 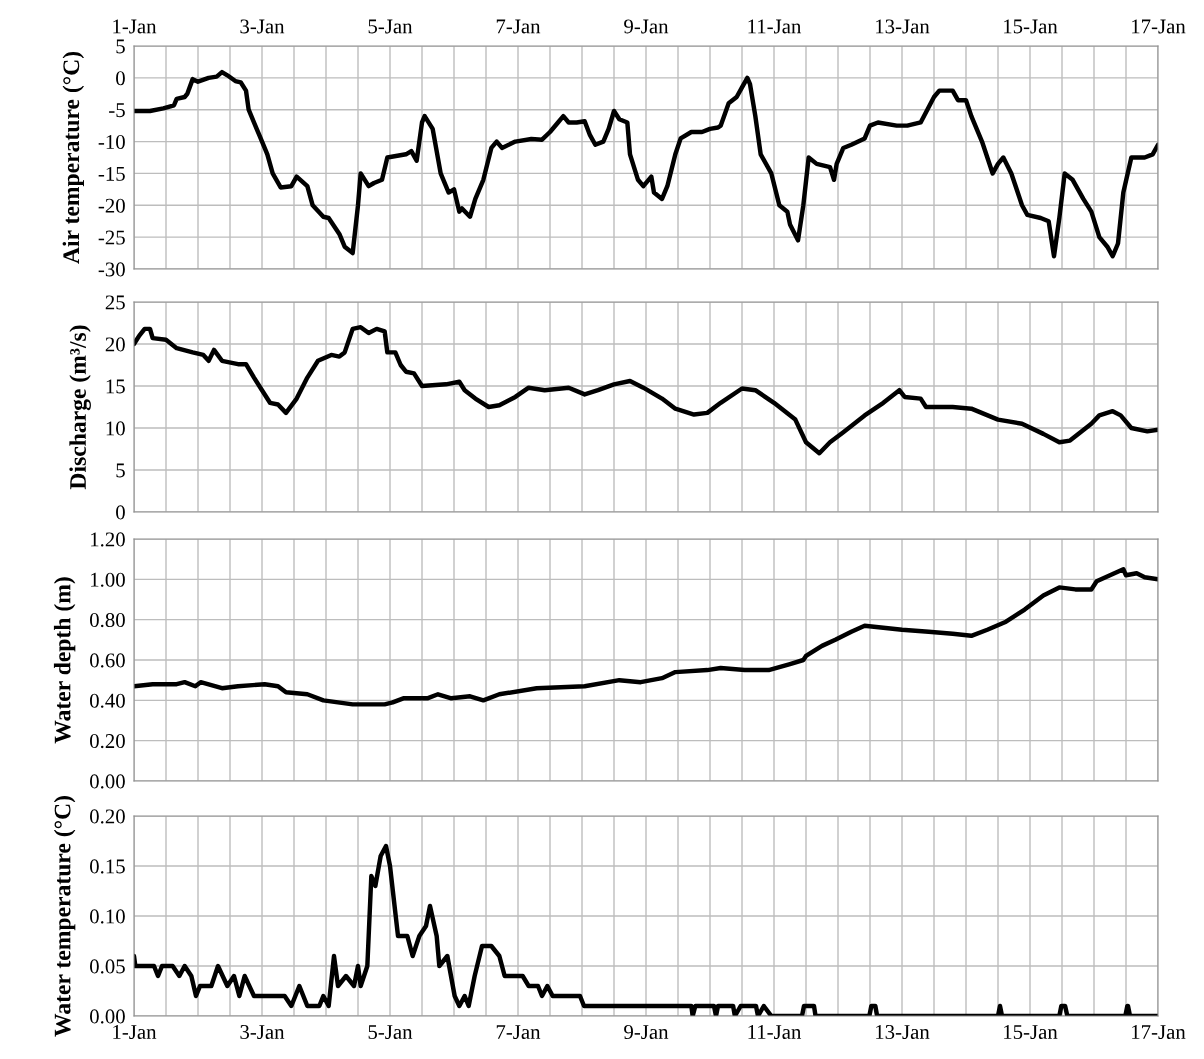 I want to click on y-axis-title: Water temperature (°C), so click(x=64, y=916).